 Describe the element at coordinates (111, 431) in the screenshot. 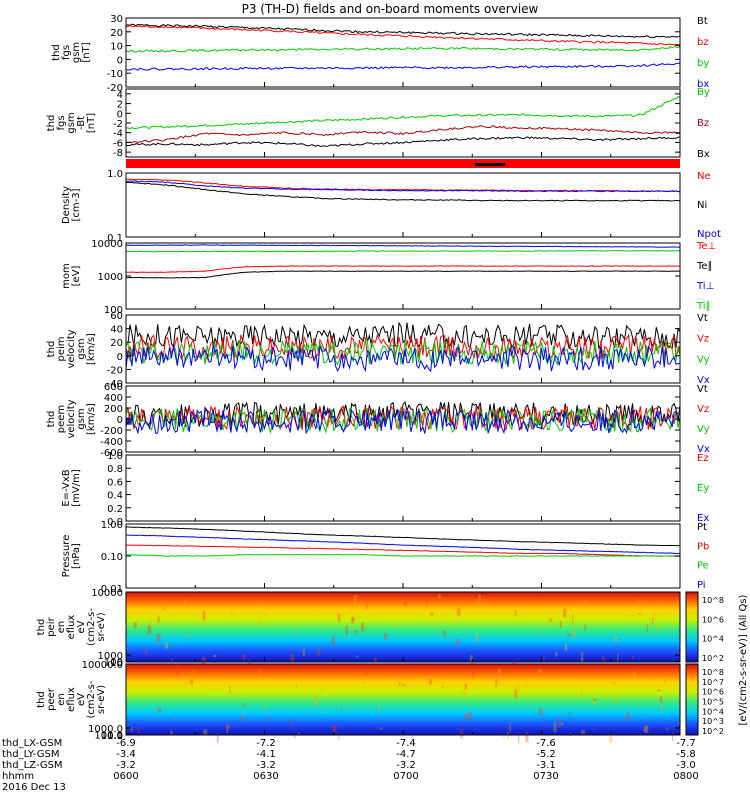

I see `y-tick-label: -200` at that location.